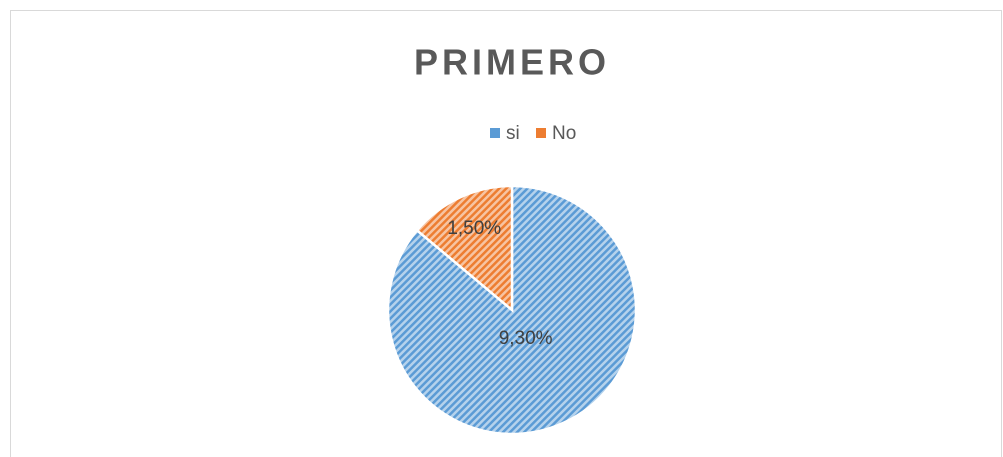  Describe the element at coordinates (474, 228) in the screenshot. I see `data-label: 1,50%` at that location.